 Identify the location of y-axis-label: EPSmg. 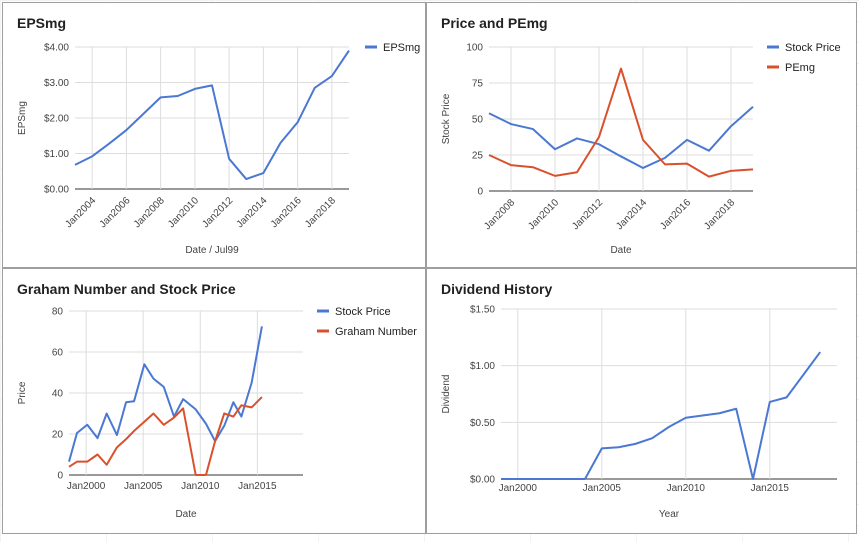
(22, 118).